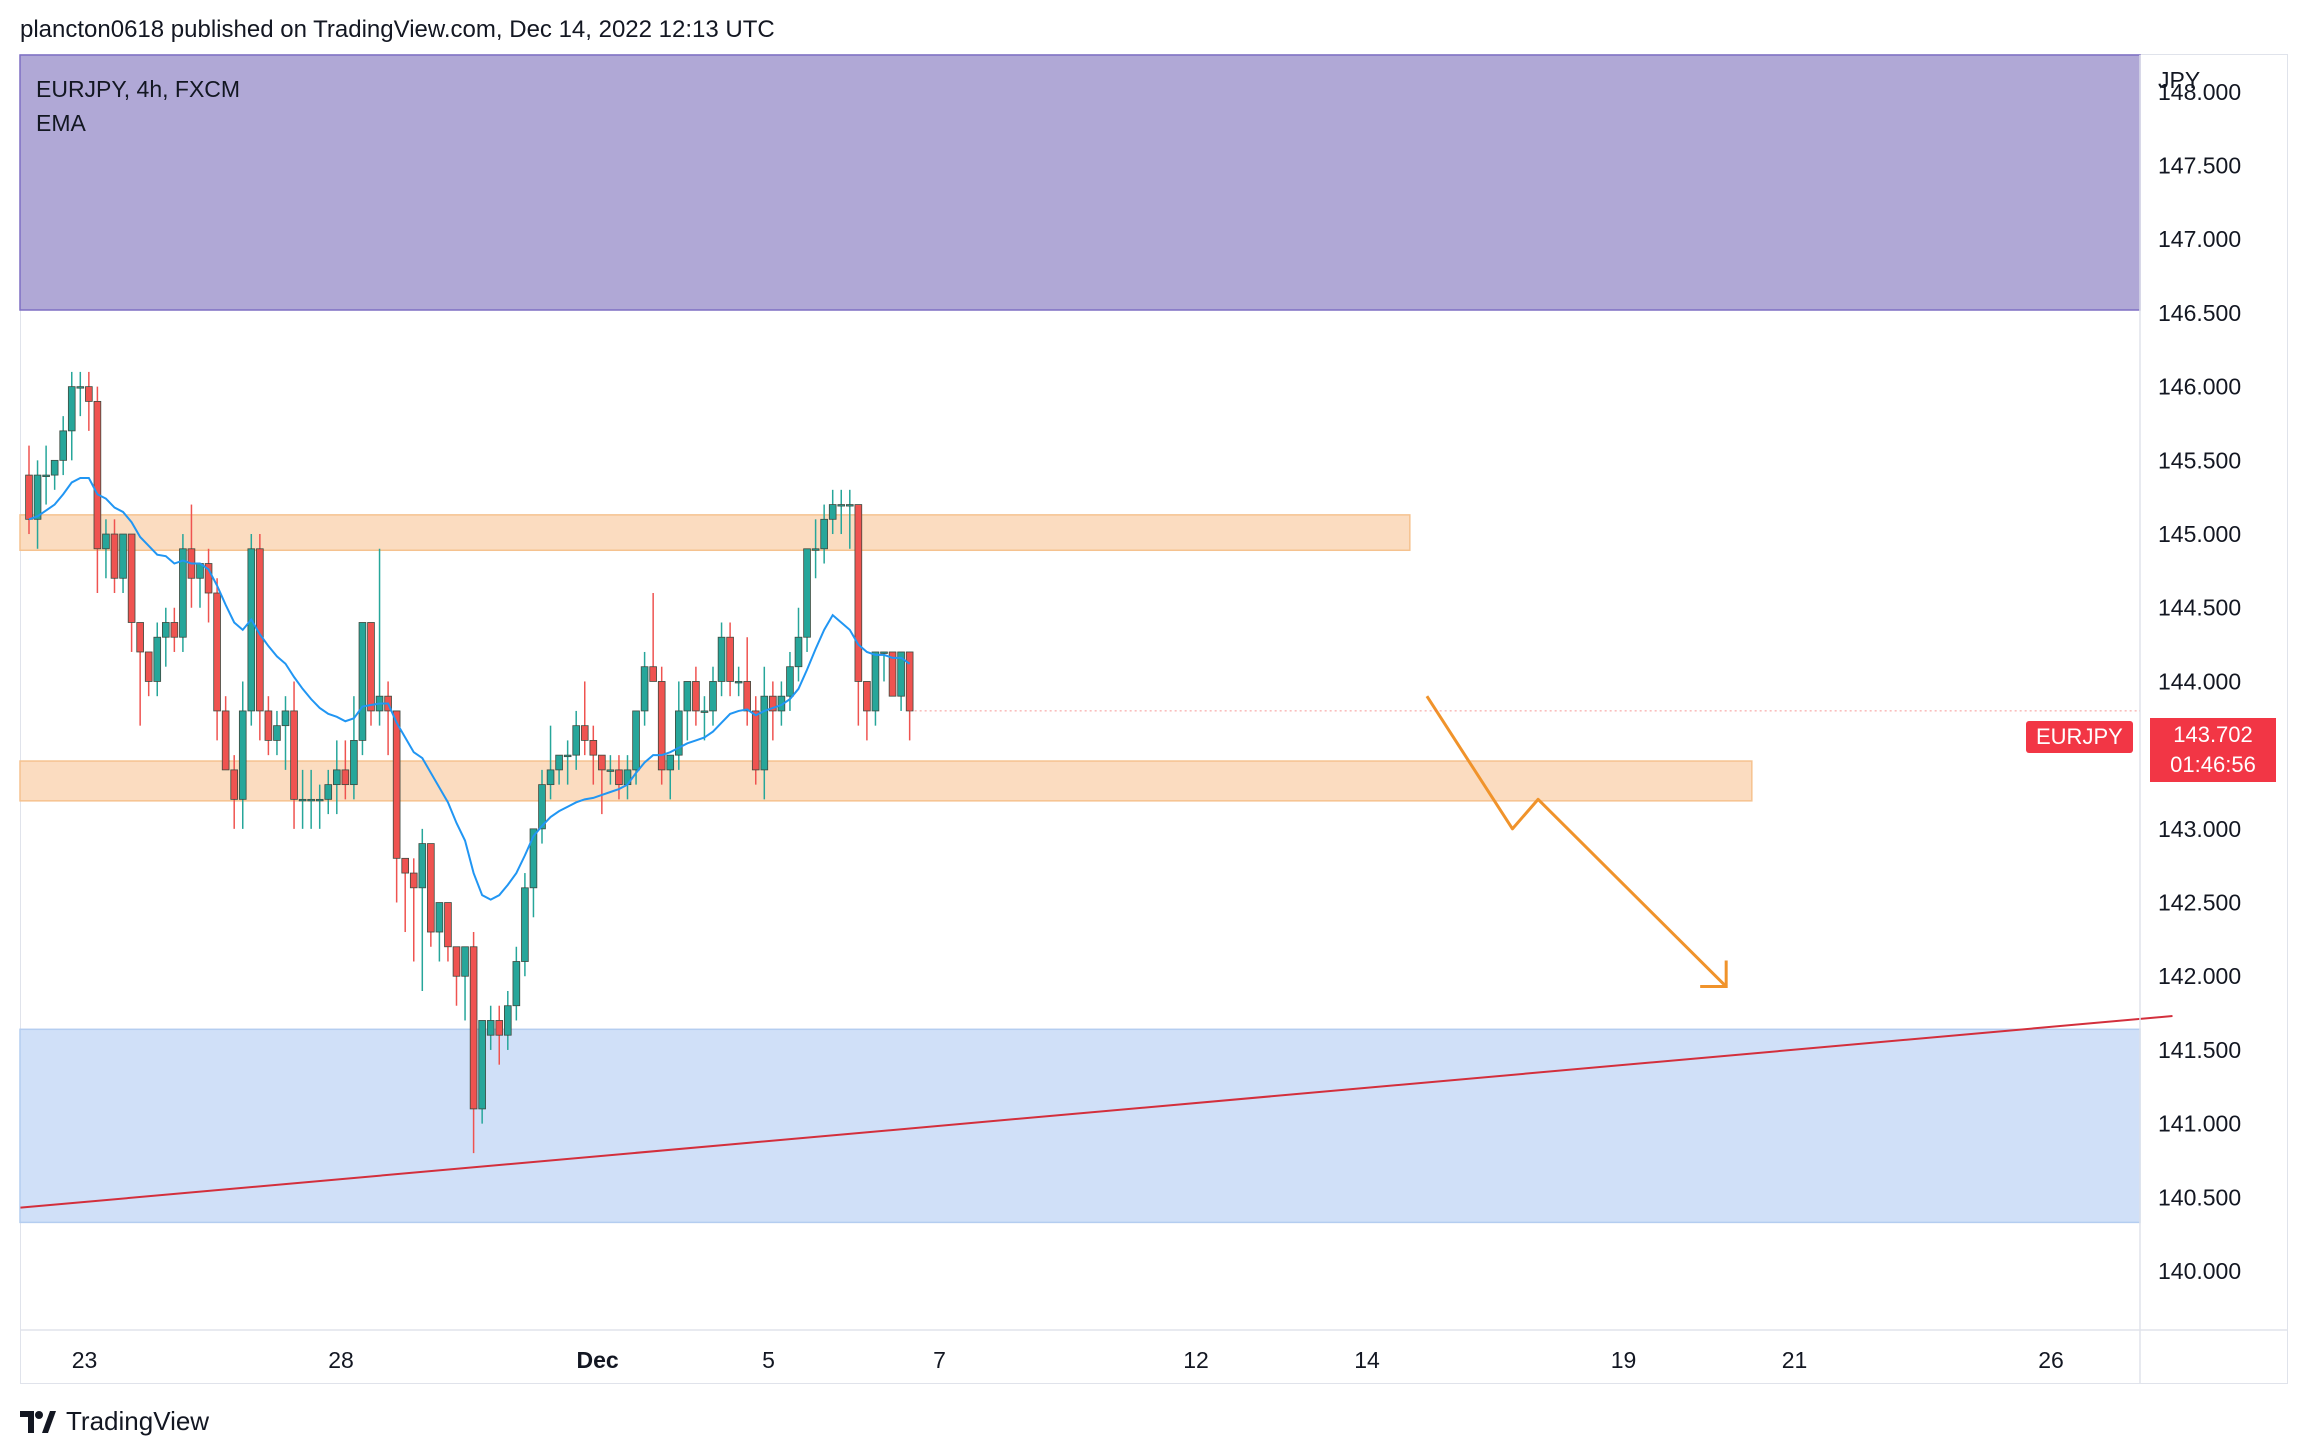  What do you see at coordinates (2199, 1271) in the screenshot?
I see `price-tick-label: 140.000` at bounding box center [2199, 1271].